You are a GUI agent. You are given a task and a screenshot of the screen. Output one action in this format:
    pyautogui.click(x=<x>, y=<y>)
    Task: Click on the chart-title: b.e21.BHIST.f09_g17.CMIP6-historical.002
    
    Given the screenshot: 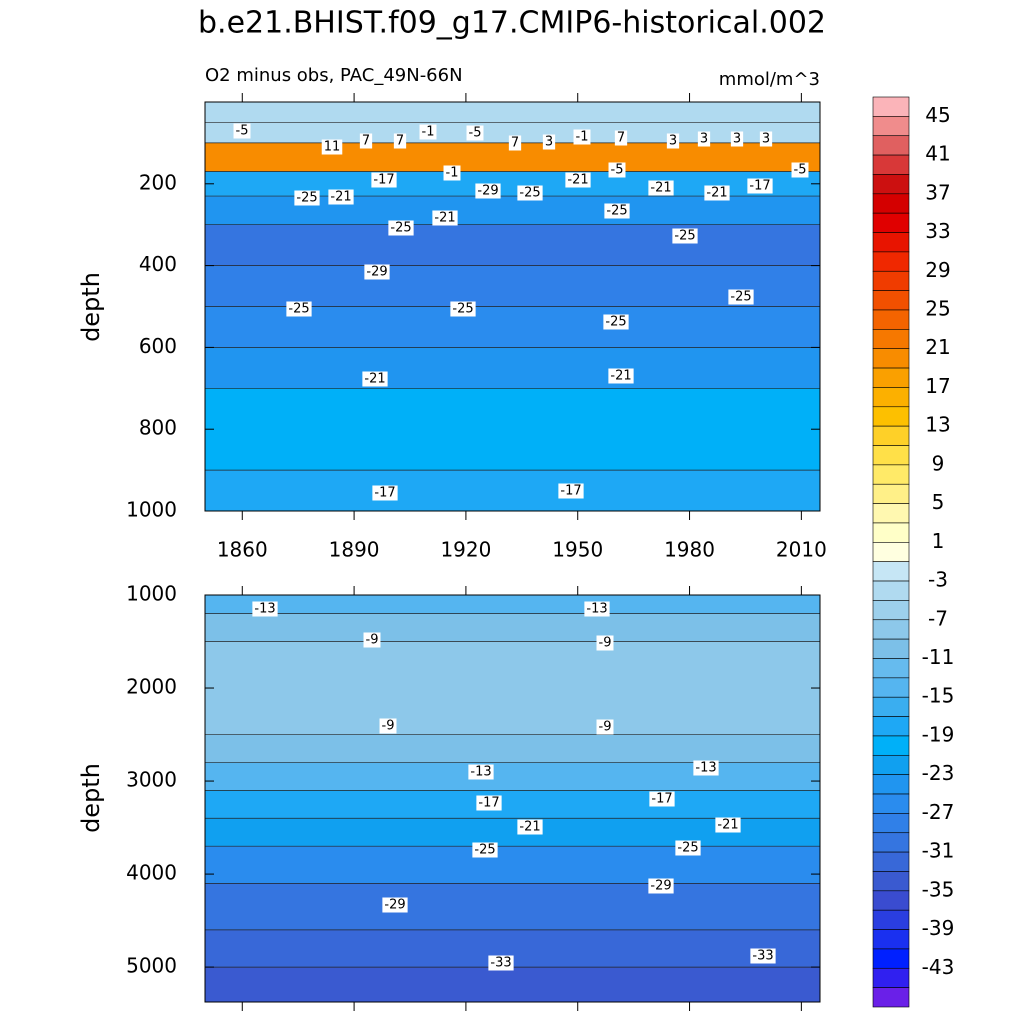 What is the action you would take?
    pyautogui.click(x=512, y=23)
    